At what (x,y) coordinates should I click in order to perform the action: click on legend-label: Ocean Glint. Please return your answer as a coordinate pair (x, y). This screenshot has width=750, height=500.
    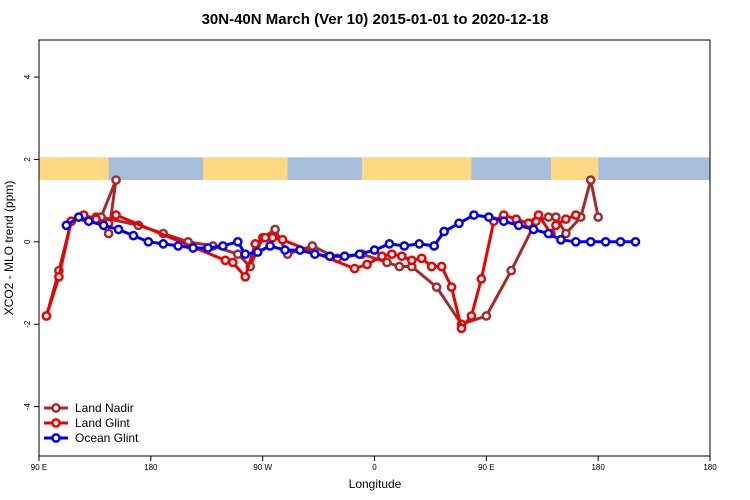
    Looking at the image, I should click on (107, 438).